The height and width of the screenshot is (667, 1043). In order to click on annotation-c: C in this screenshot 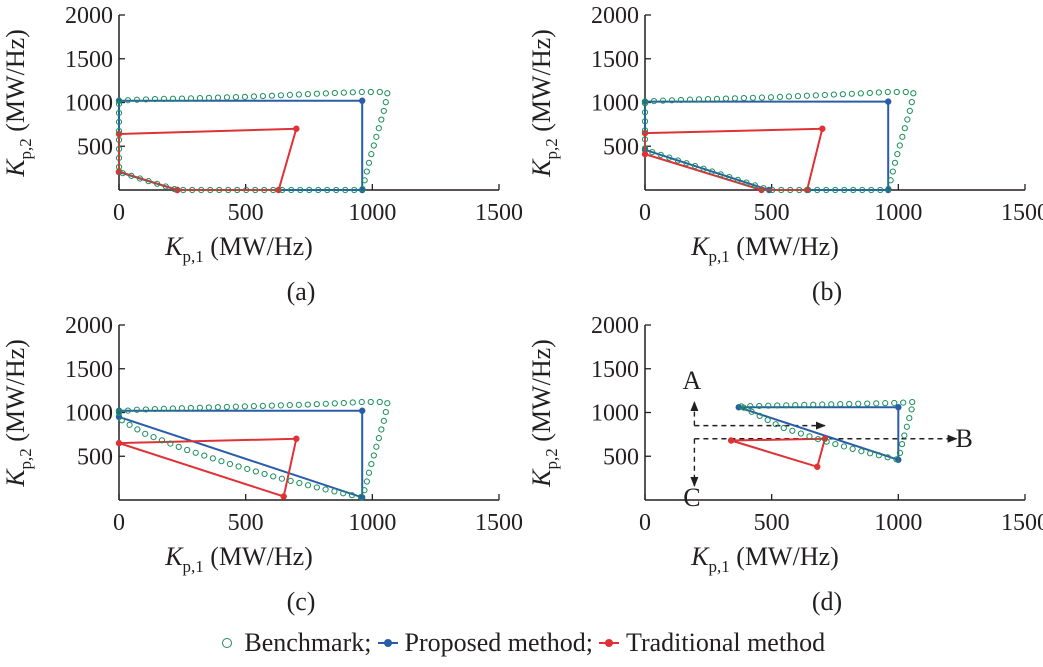, I will do `click(691, 497)`.